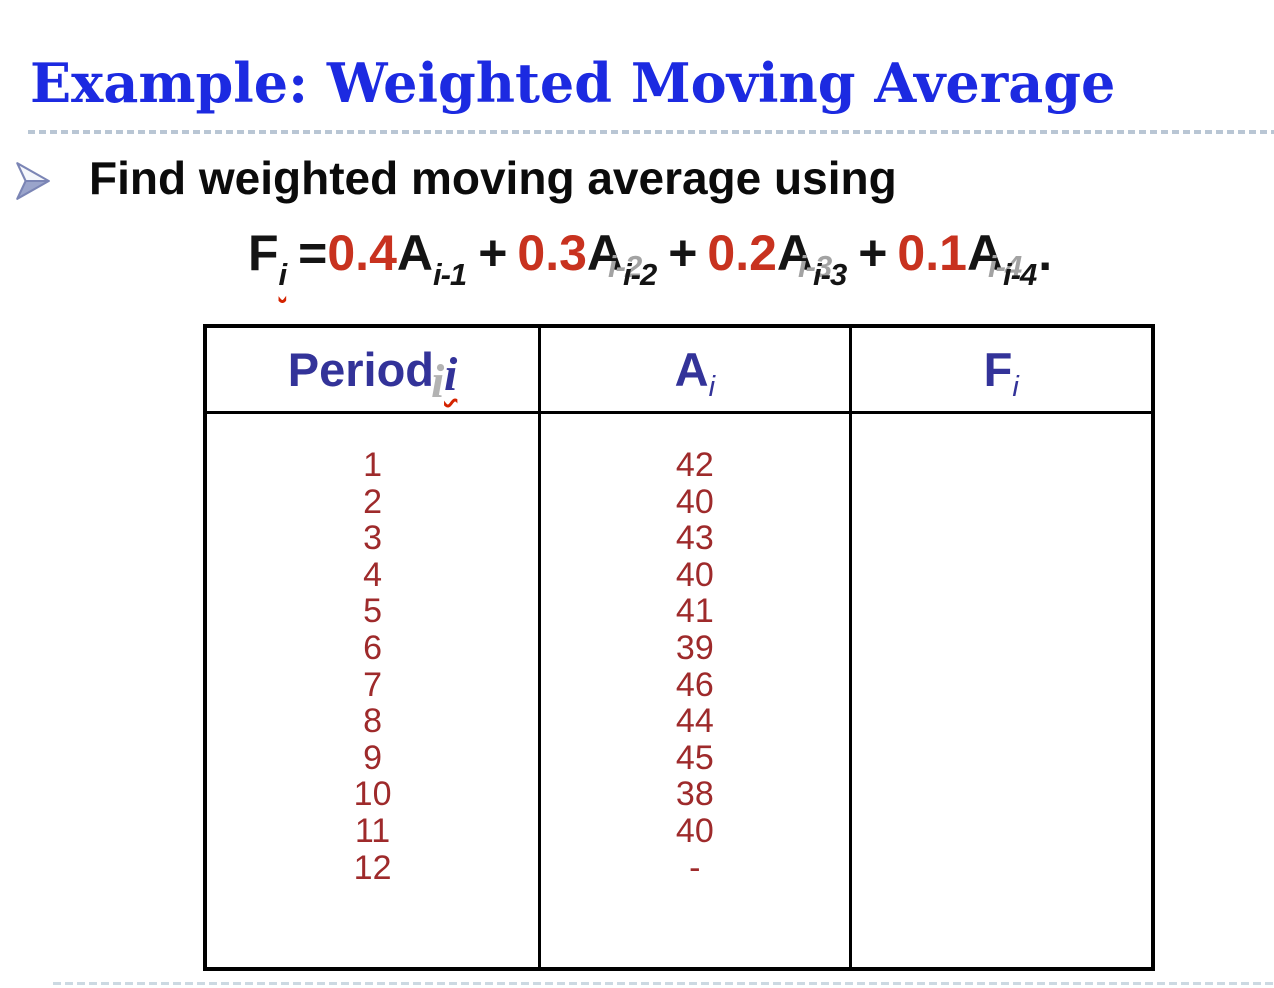  What do you see at coordinates (1001, 690) in the screenshot?
I see `forecast-column-values` at bounding box center [1001, 690].